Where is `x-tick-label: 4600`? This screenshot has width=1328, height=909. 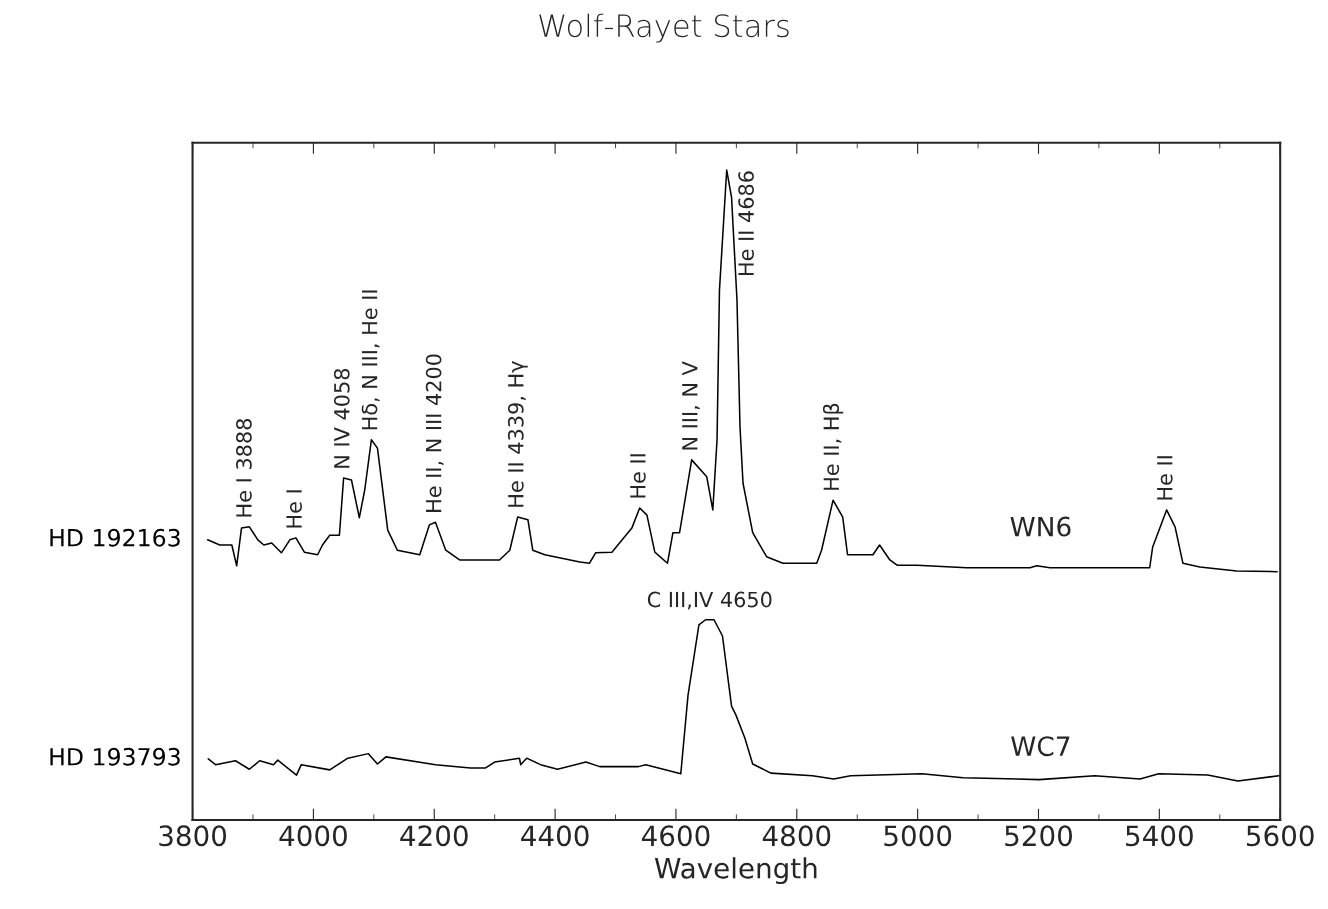
x-tick-label: 4600 is located at coordinates (675, 836).